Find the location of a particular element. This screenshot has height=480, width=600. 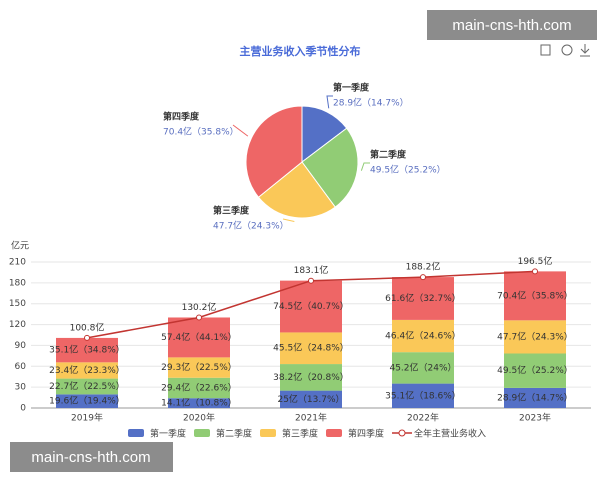

y-tick-label: 180 is located at coordinates (17, 283).